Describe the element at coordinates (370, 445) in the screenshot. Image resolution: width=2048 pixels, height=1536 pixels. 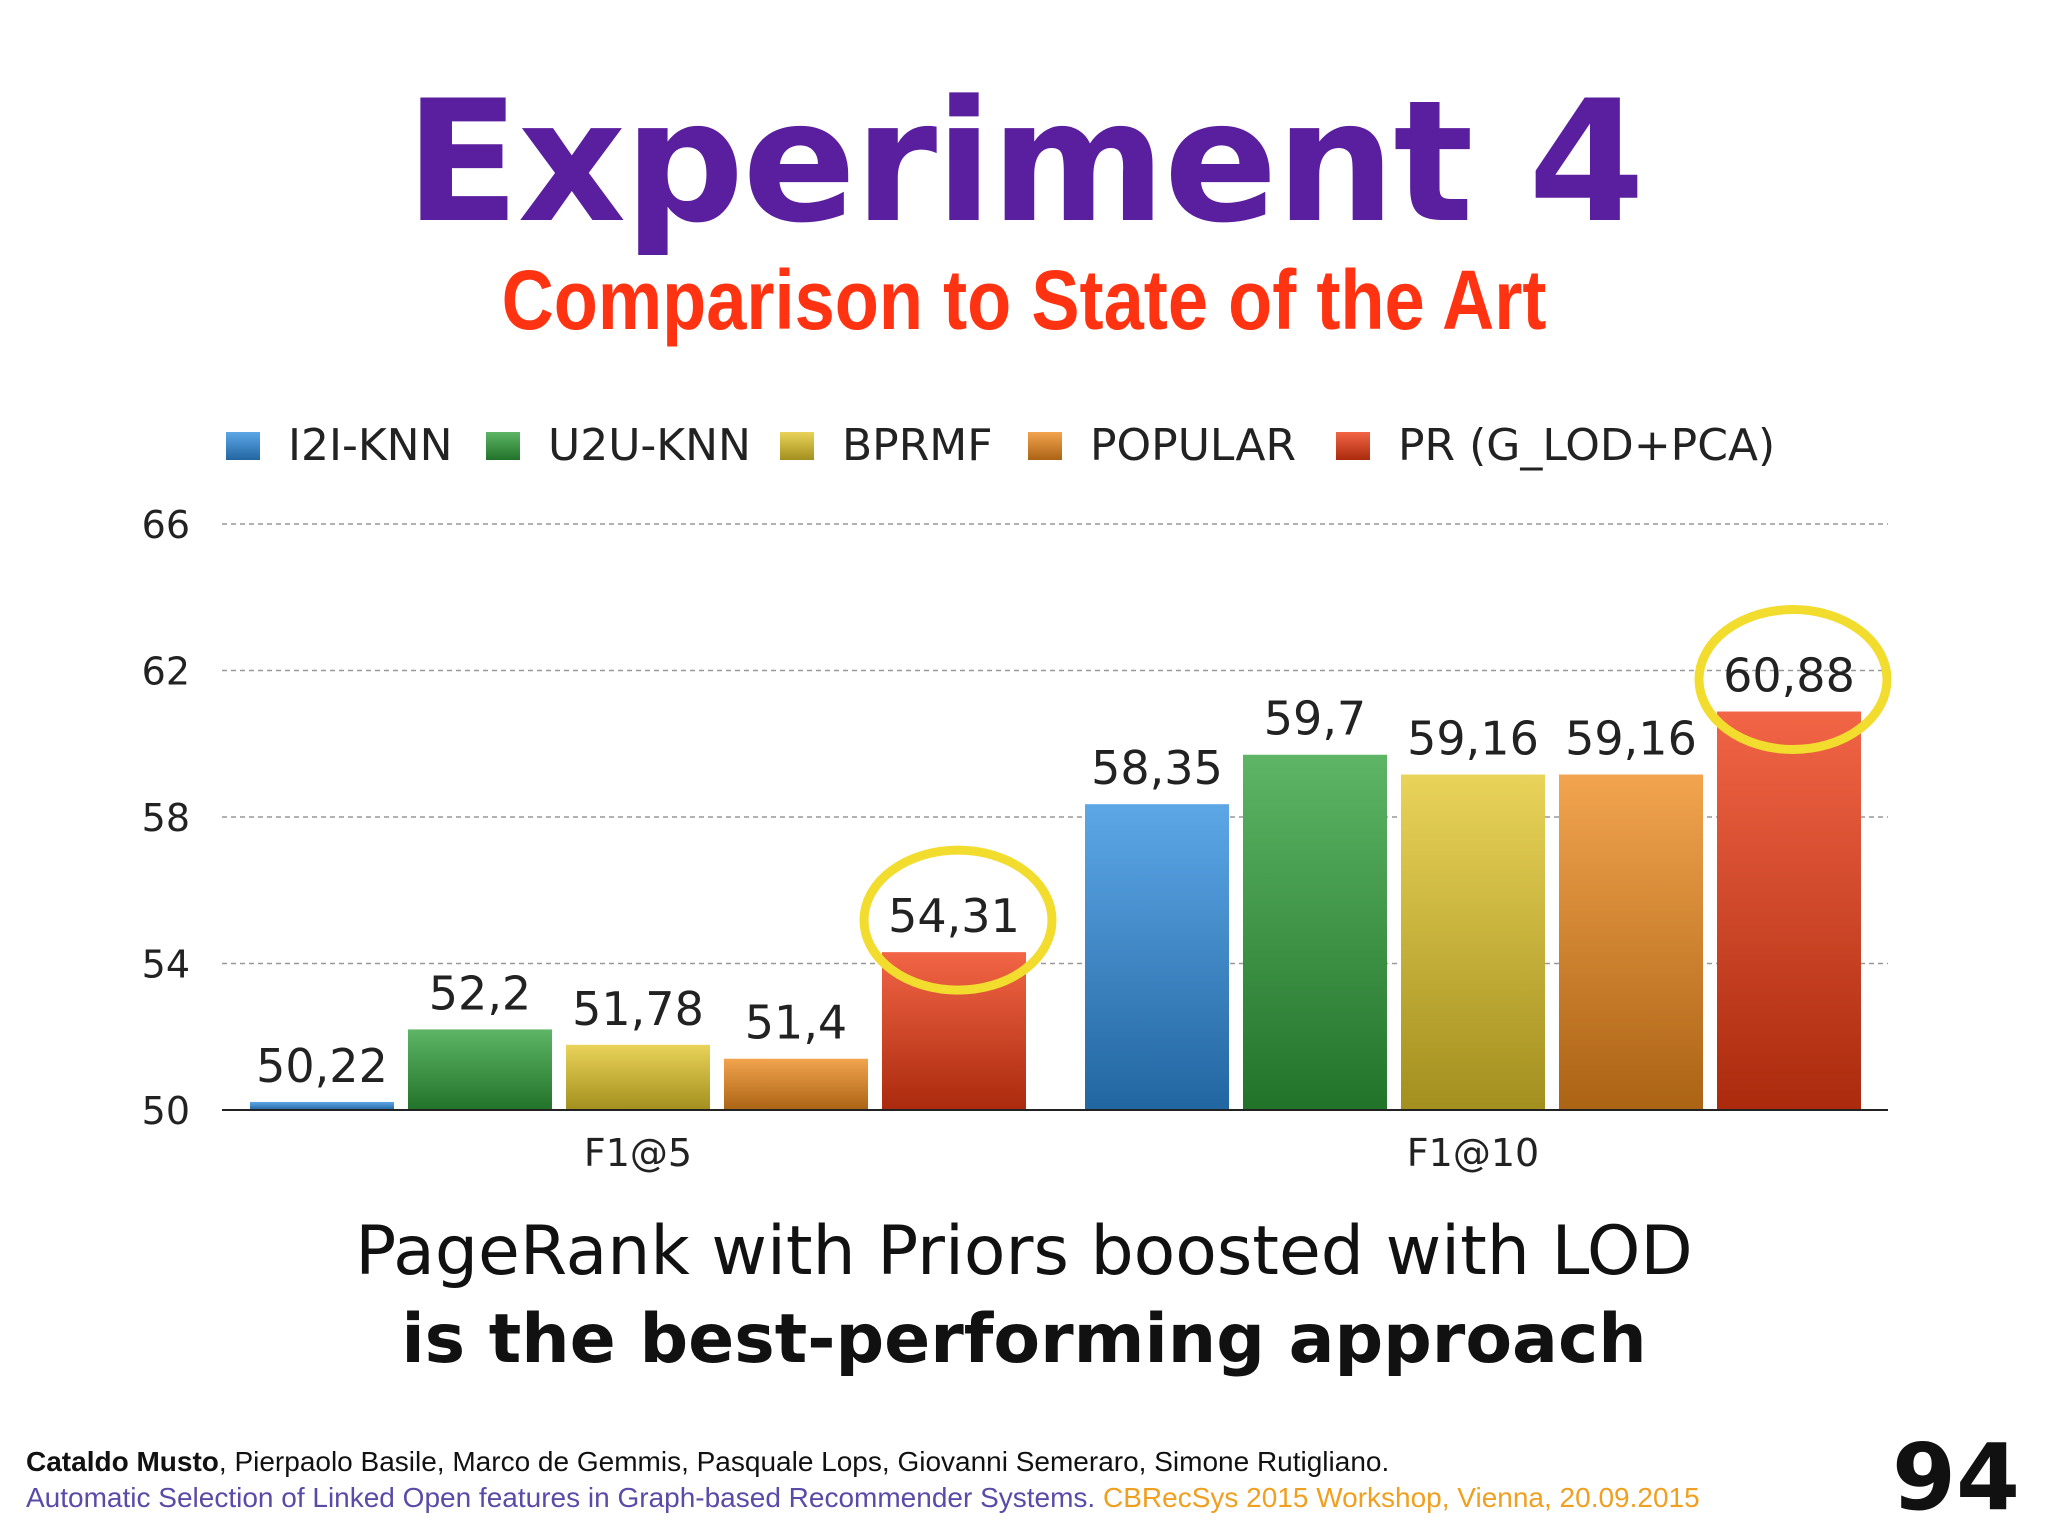
I see `legend-label-i2i-knn: I2I-KNN` at that location.